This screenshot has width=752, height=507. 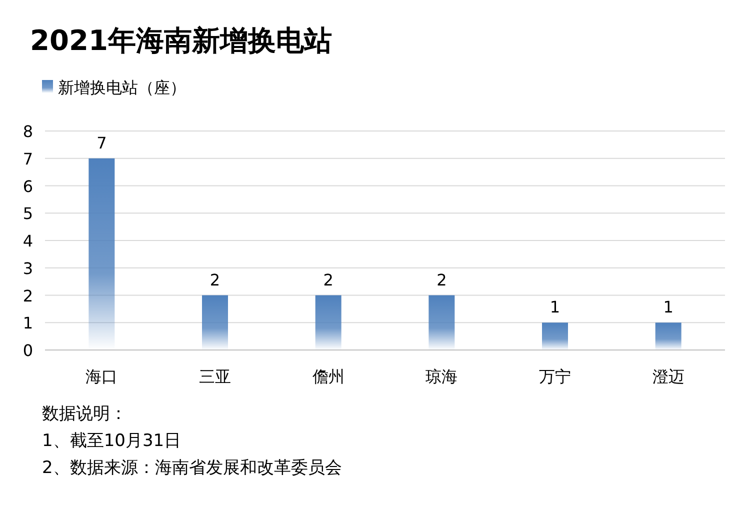 I want to click on x-tick-label: 琼海, so click(x=442, y=376).